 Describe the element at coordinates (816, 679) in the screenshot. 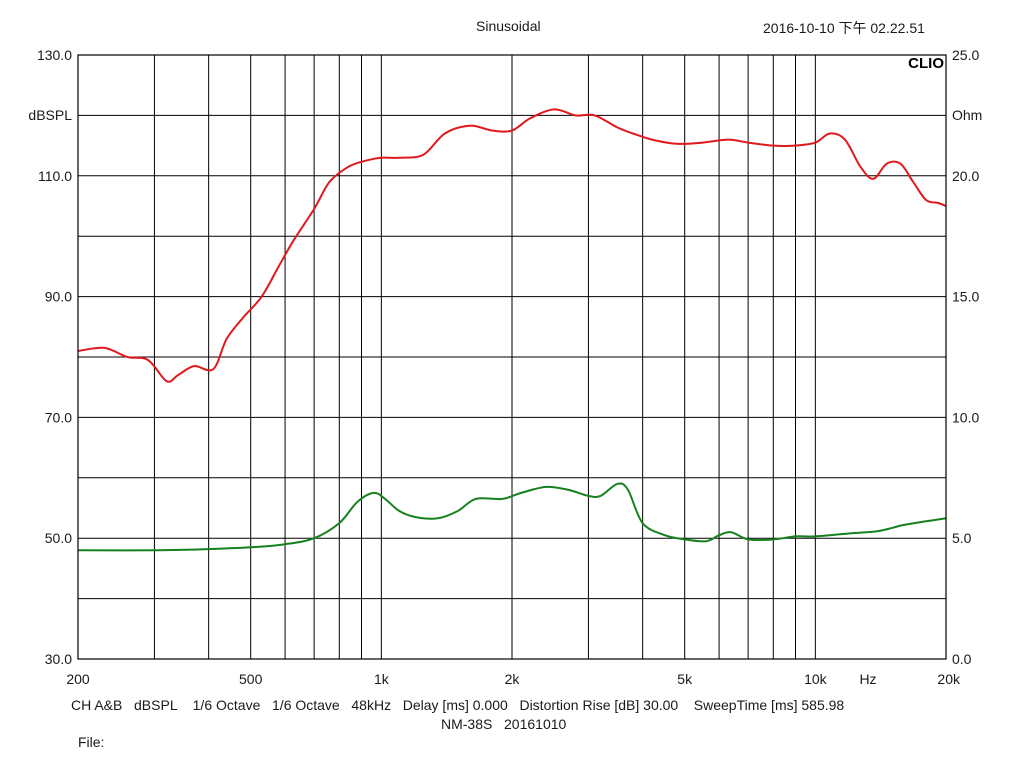

I see `x-tick-label: 10k` at that location.